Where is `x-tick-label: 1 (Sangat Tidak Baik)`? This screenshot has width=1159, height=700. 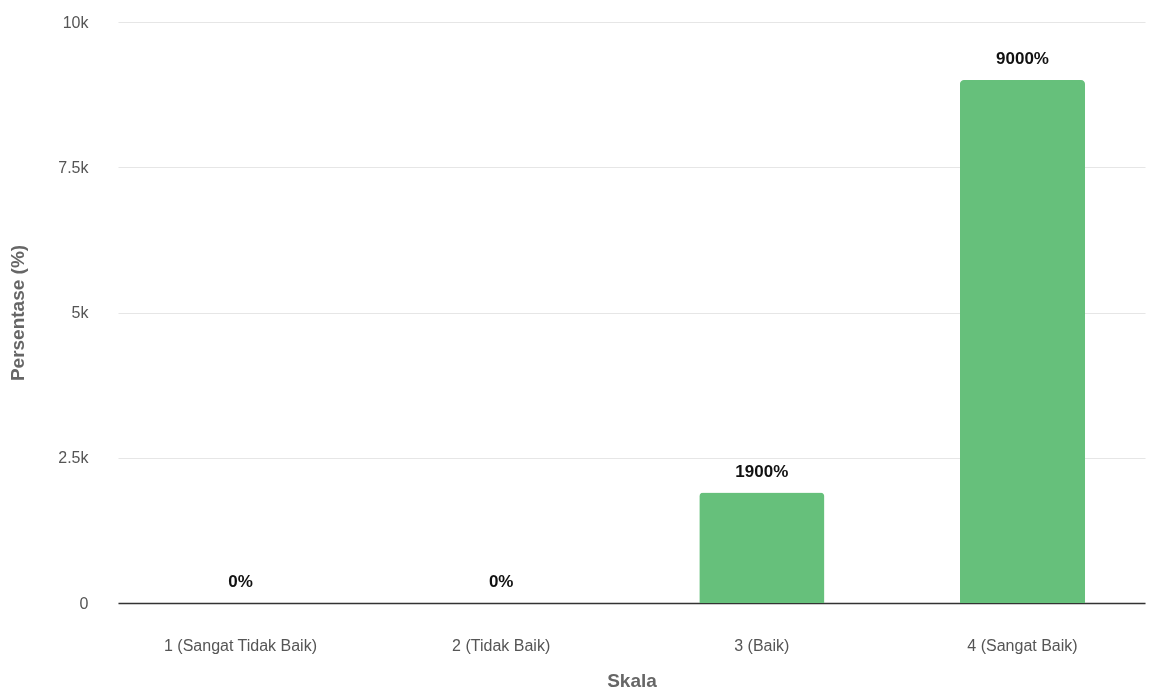
x-tick-label: 1 (Sangat Tidak Baik) is located at coordinates (240, 645).